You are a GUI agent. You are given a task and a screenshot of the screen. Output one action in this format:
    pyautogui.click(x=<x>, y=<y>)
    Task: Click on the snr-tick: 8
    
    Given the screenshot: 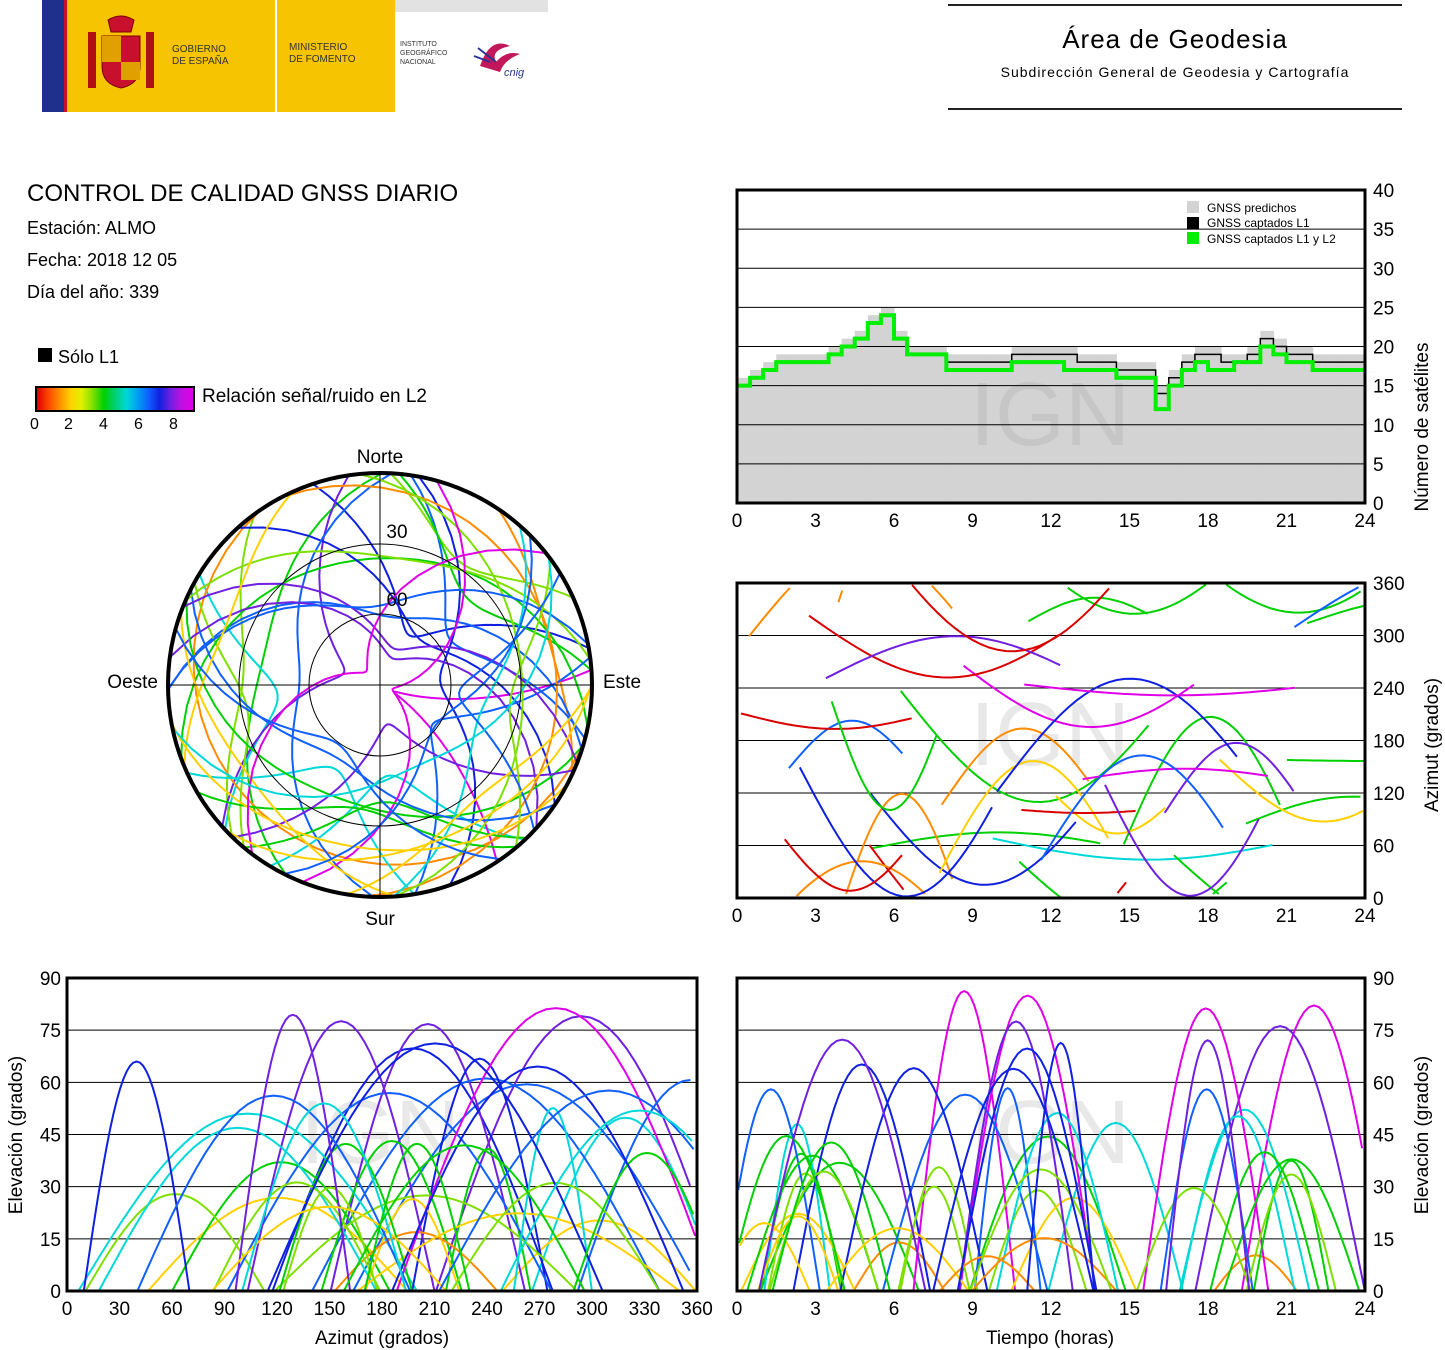 What is the action you would take?
    pyautogui.click(x=173, y=424)
    